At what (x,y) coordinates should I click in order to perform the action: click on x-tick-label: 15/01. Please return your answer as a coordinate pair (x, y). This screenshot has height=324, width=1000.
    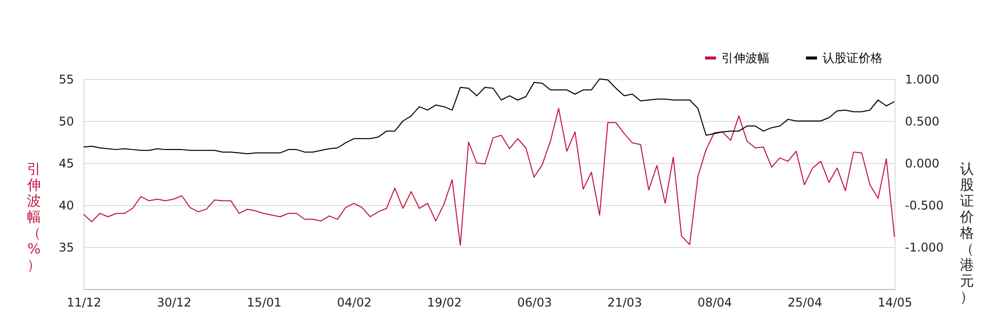
    Looking at the image, I should click on (264, 303).